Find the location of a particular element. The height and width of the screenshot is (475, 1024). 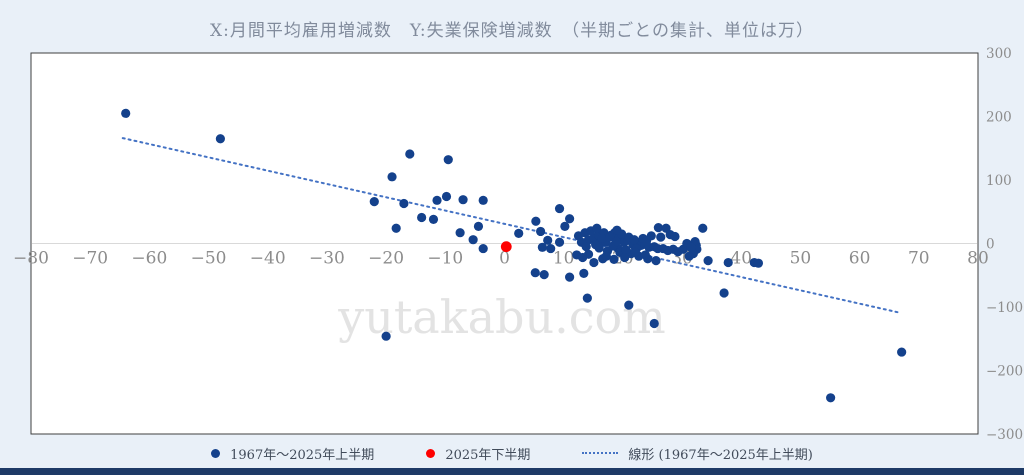

x-tick-label: 10 is located at coordinates (564, 259).